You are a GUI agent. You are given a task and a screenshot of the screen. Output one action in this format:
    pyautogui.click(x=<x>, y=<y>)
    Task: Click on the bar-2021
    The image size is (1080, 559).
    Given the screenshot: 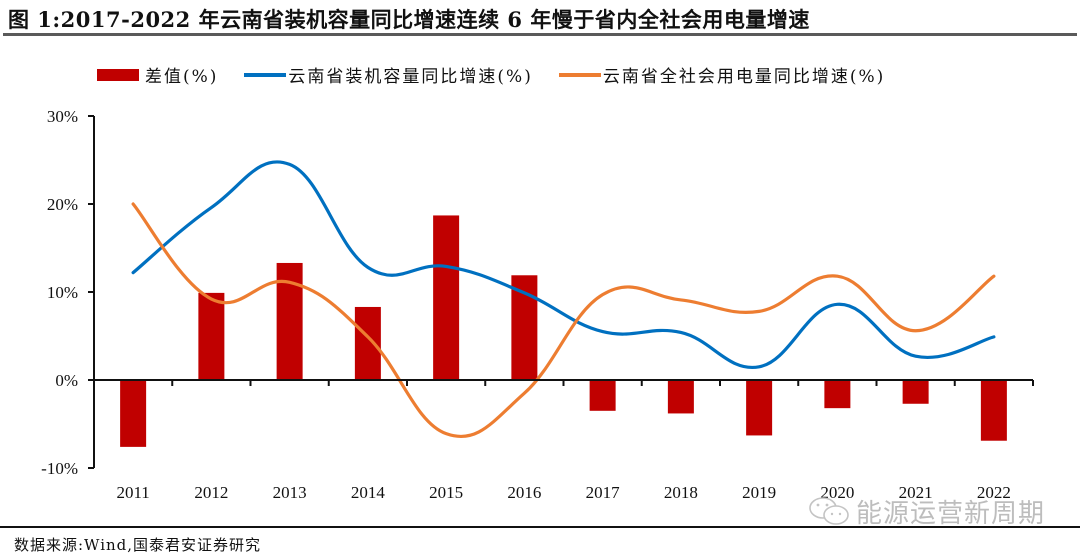 What is the action you would take?
    pyautogui.click(x=915, y=392)
    